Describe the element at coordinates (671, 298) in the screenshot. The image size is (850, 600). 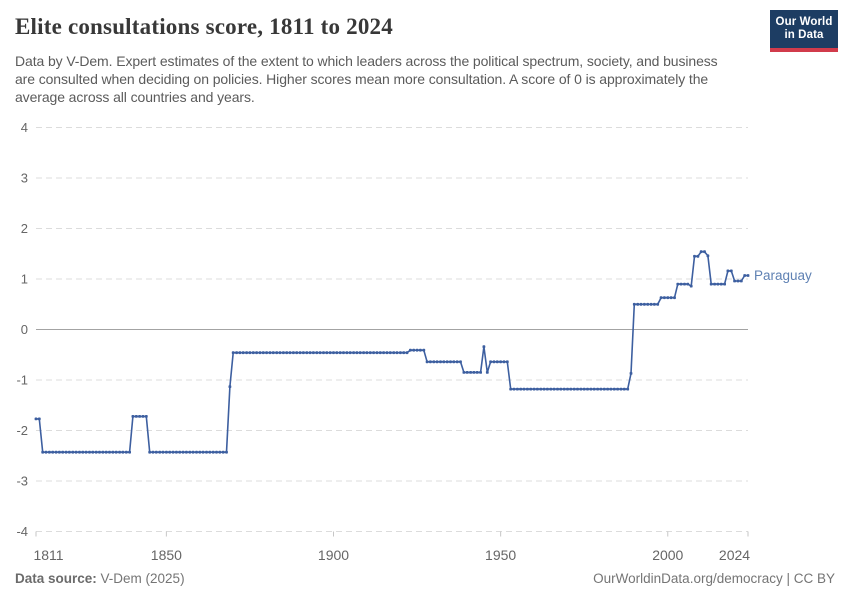
I see `data-point-2001` at that location.